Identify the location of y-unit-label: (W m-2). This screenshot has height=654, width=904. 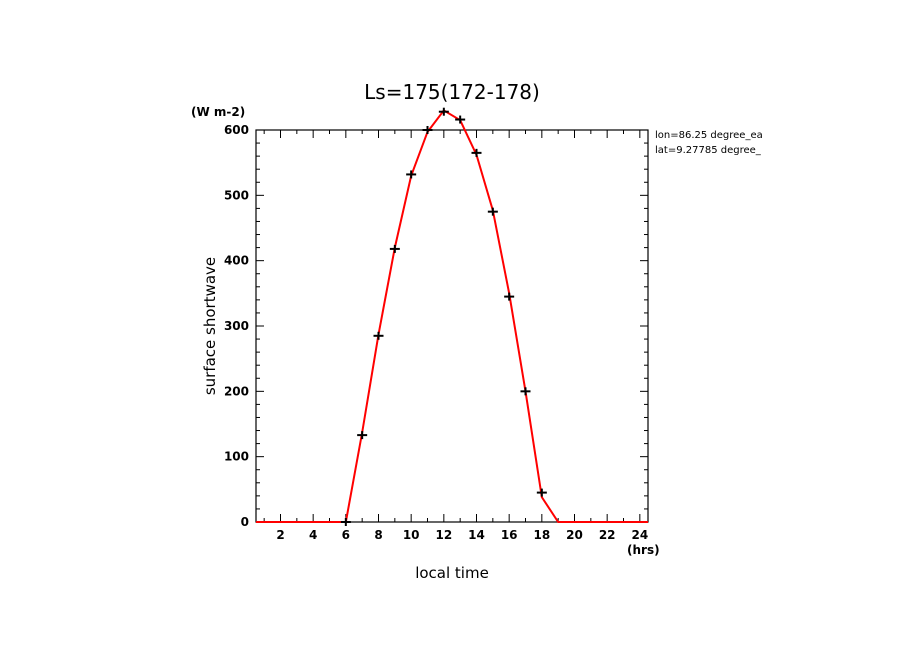
(218, 112).